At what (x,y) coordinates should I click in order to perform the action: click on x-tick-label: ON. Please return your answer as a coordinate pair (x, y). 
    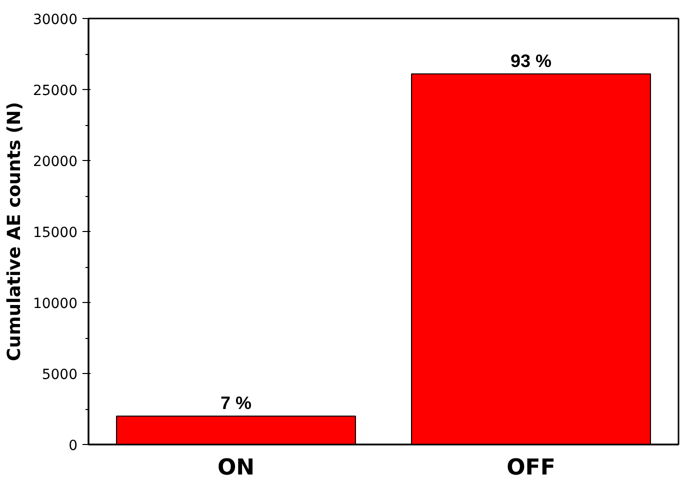
    Looking at the image, I should click on (236, 468).